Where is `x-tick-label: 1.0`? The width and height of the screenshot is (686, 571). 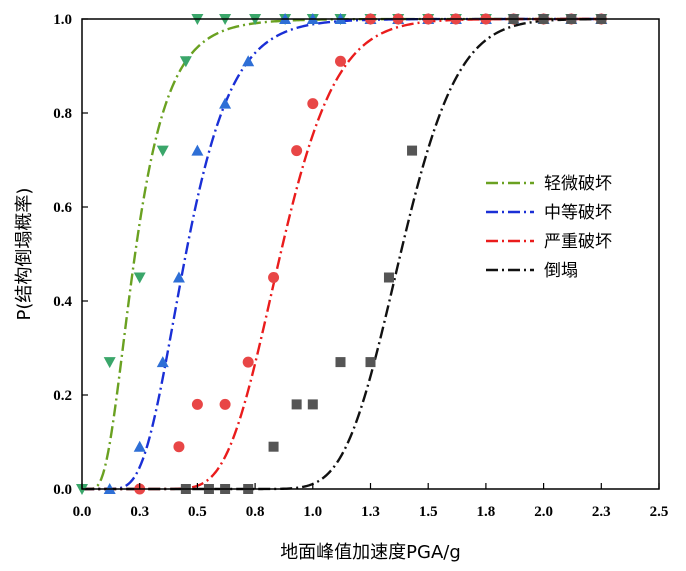
x-tick-label: 1.0 is located at coordinates (312, 512).